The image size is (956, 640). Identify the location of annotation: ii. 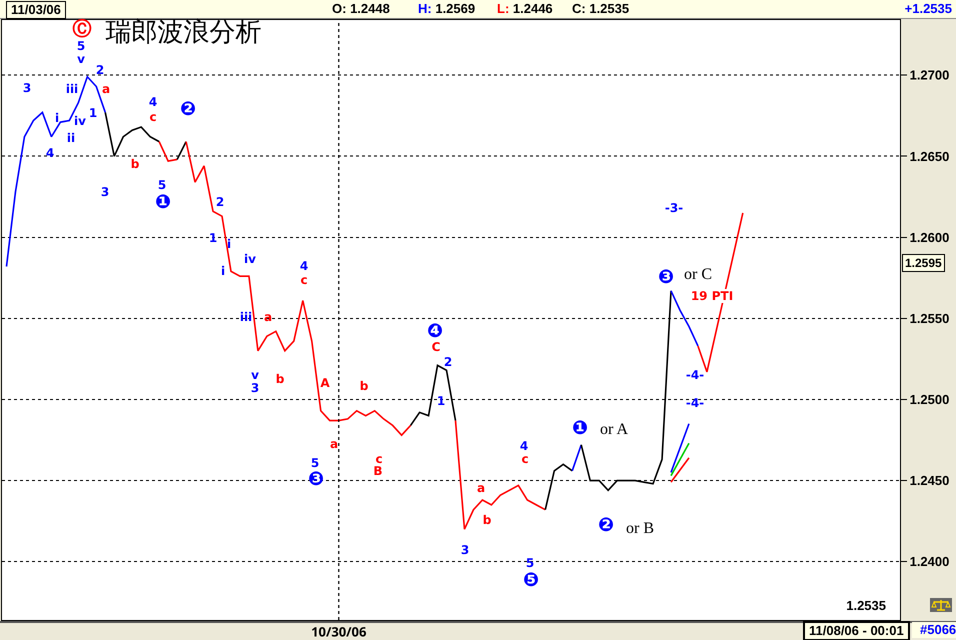
(71, 138).